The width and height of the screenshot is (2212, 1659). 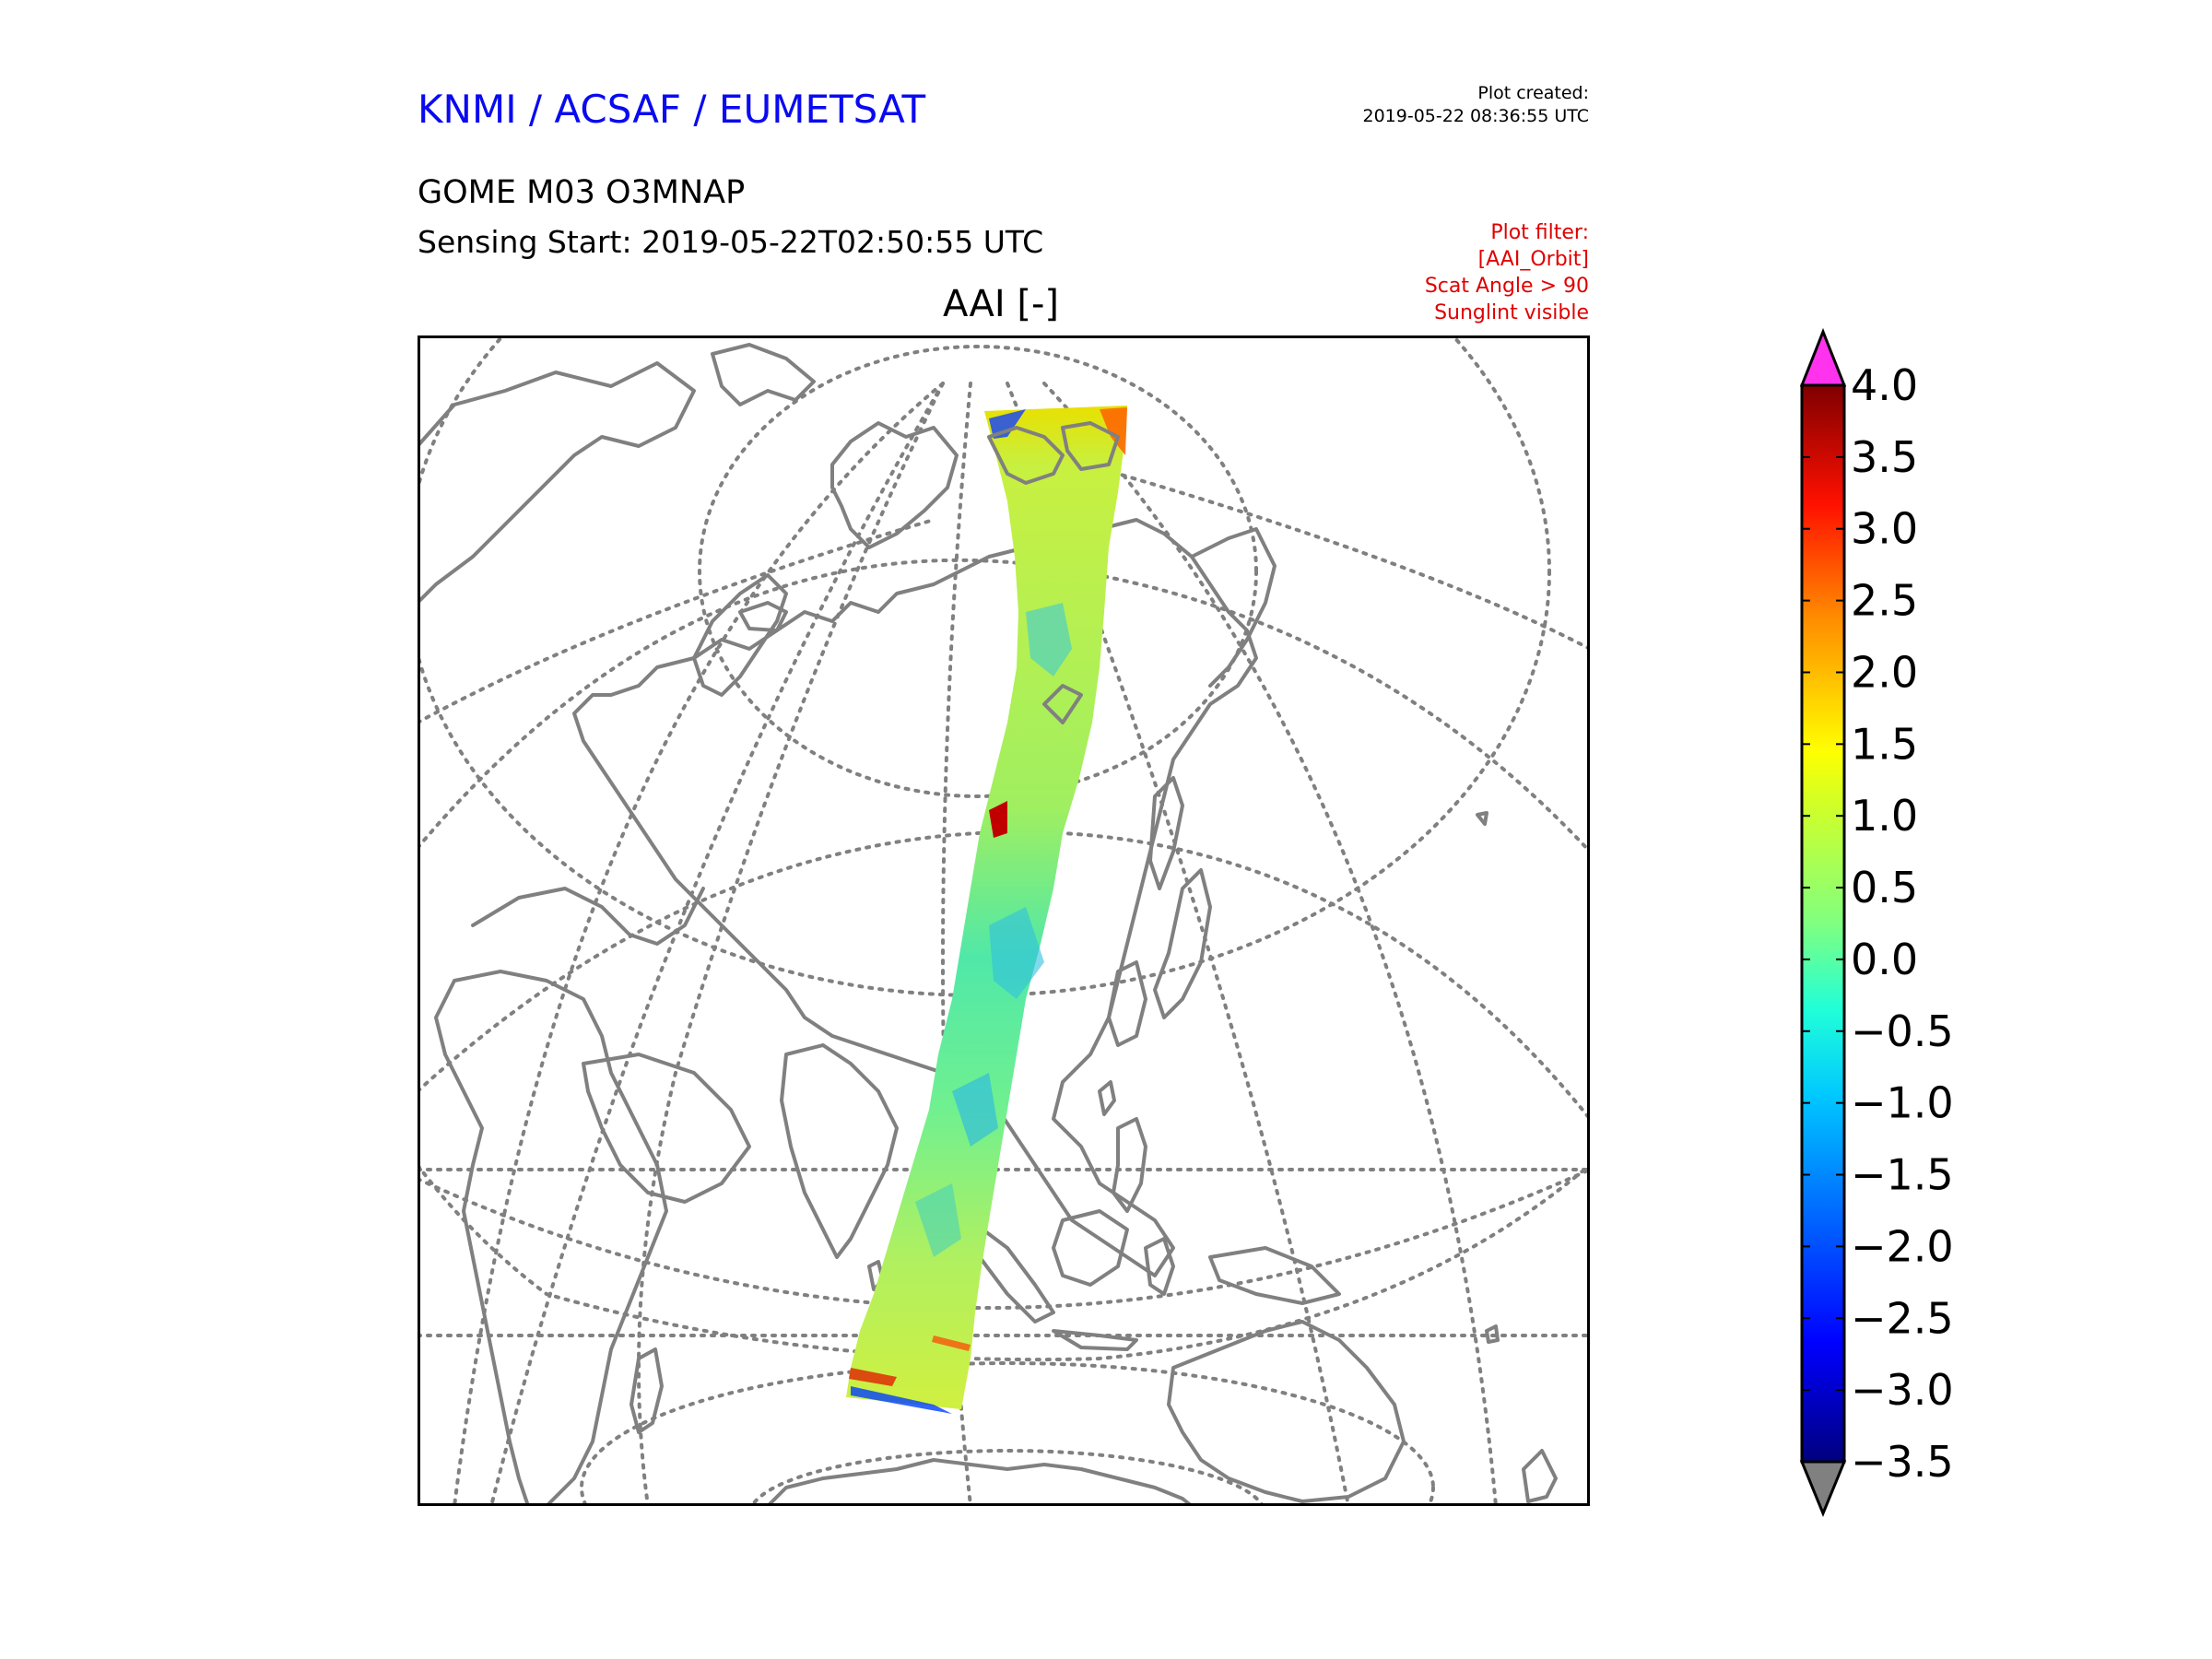 What do you see at coordinates (1127, 1003) in the screenshot?
I see `coastline-korea` at bounding box center [1127, 1003].